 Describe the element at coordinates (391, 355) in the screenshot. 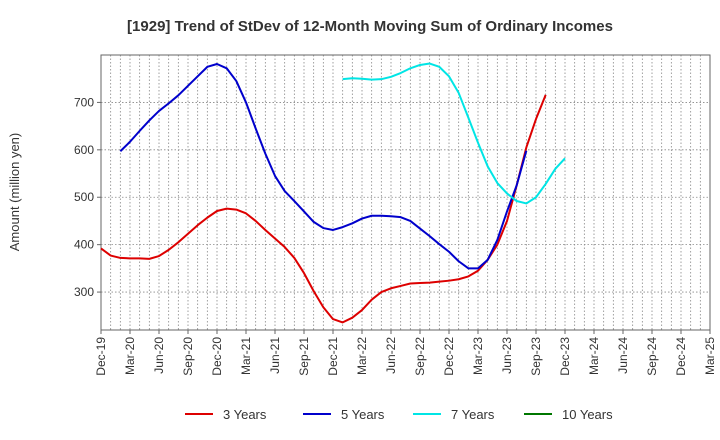

I see `x-tick-label: Jun-22` at that location.